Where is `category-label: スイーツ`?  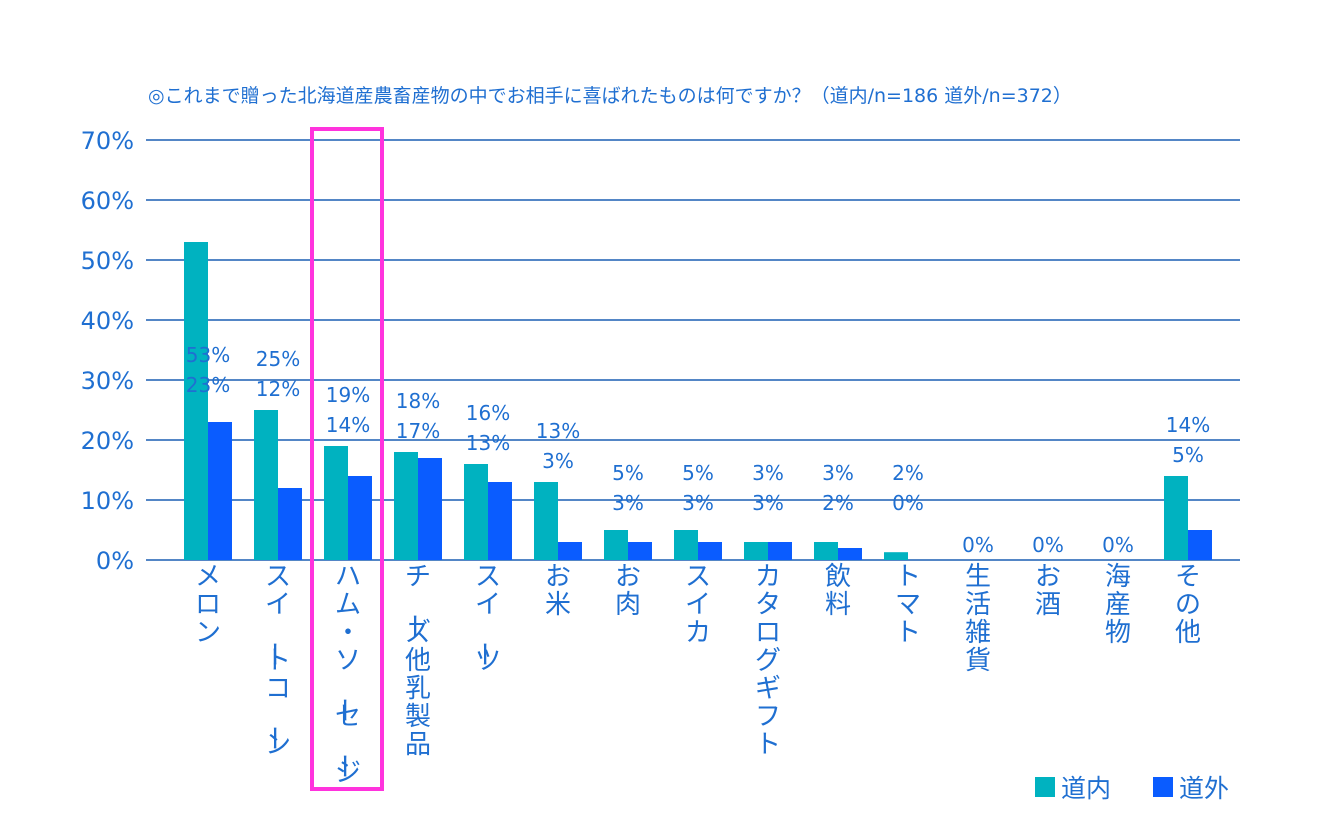
category-label: スイーツ is located at coordinates (484, 619).